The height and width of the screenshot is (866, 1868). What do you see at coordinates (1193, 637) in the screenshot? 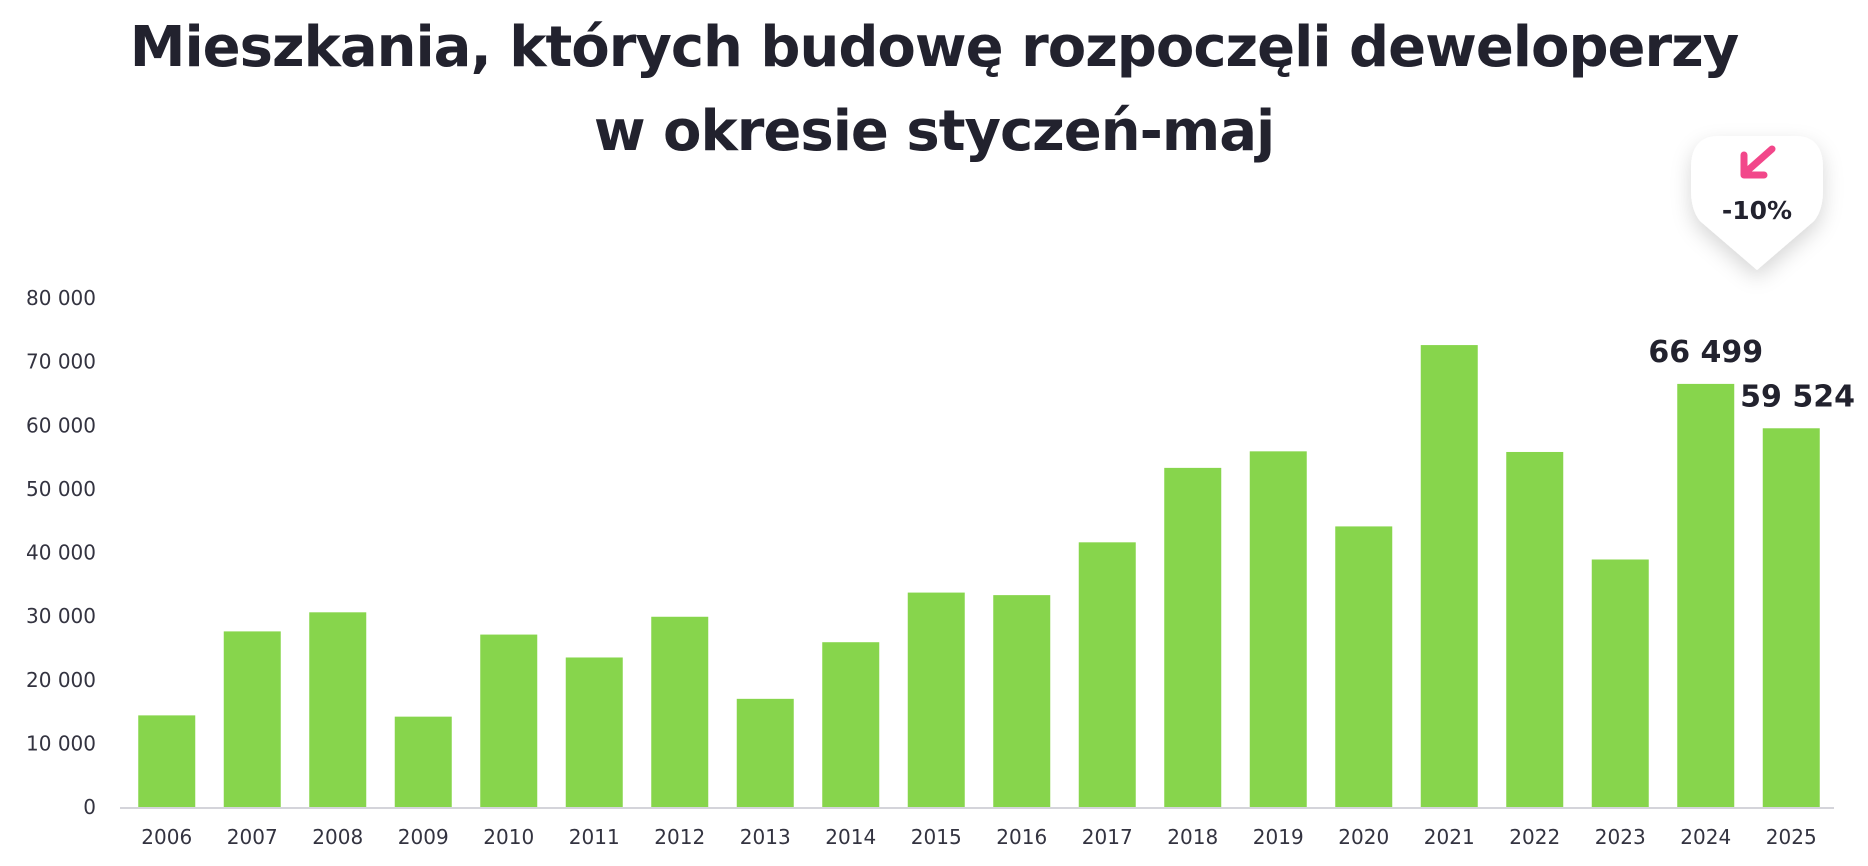
I see `bar-2018` at bounding box center [1193, 637].